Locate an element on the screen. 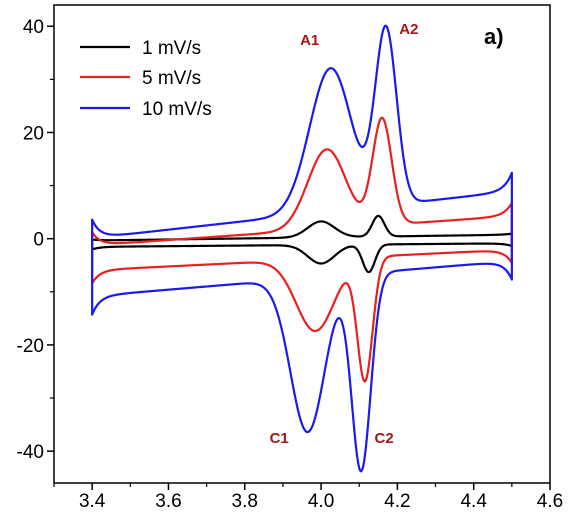 This screenshot has height=517, width=571. y-tick-label: -40 is located at coordinates (30, 452).